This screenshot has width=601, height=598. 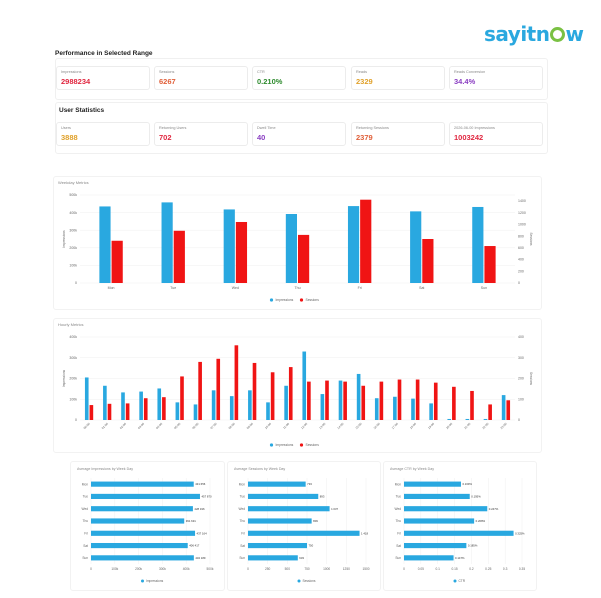 What do you see at coordinates (399, 497) in the screenshot?
I see `y-tick-label: Tue` at bounding box center [399, 497].